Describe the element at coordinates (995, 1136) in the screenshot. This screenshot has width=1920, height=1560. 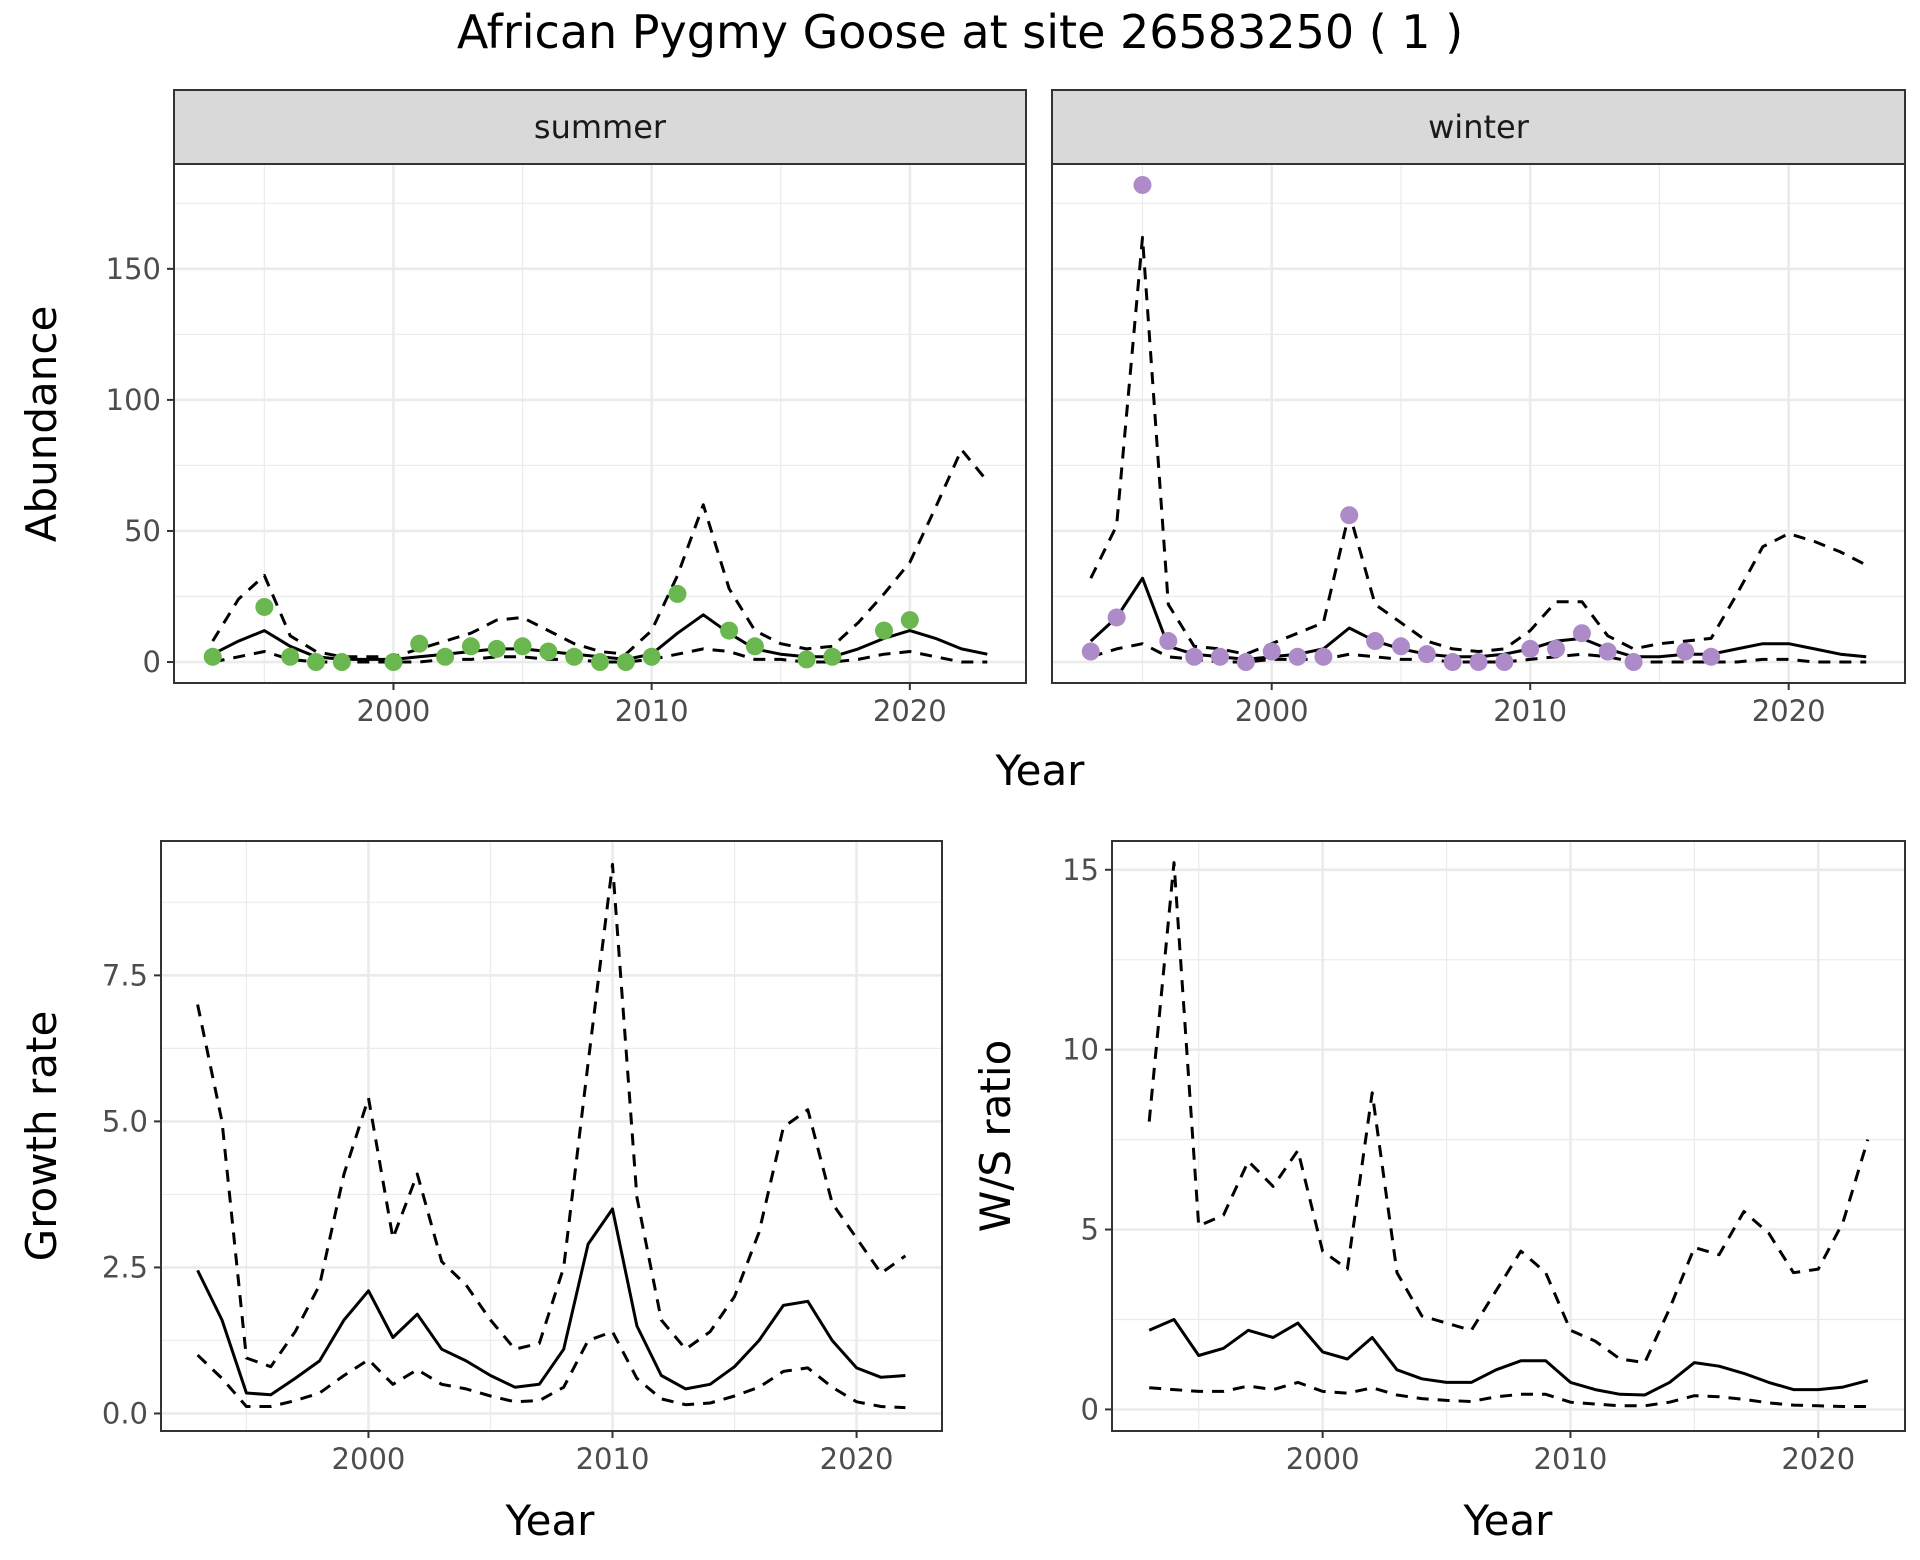
I see `ws_ratio-y-axis-title: W/S ratio` at that location.